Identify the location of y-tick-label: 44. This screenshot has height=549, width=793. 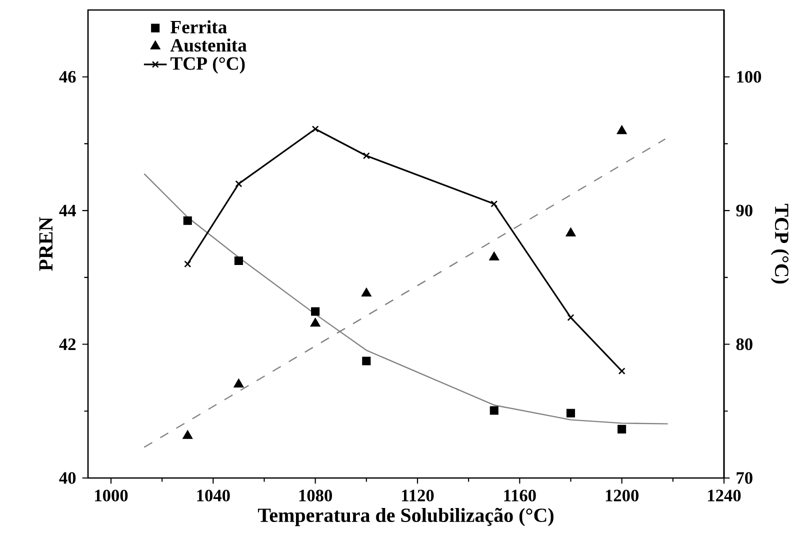
(67, 210).